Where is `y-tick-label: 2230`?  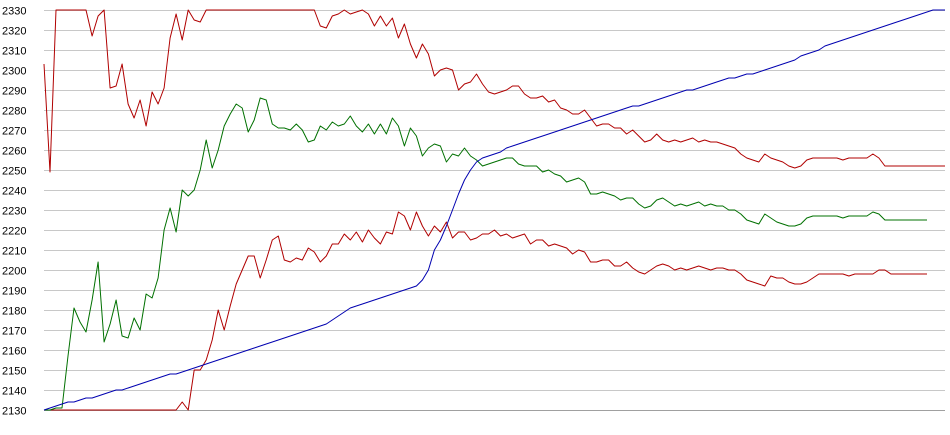
y-tick-label: 2230 is located at coordinates (14, 212).